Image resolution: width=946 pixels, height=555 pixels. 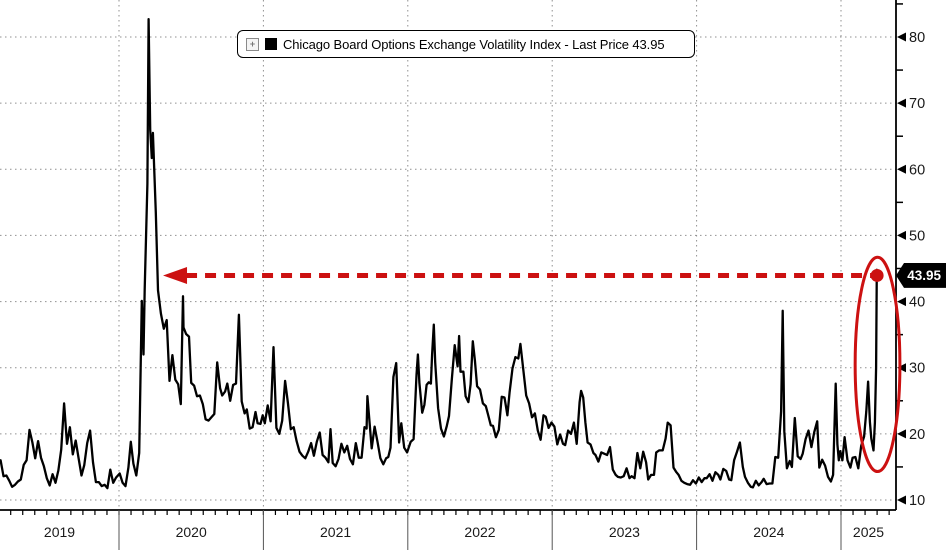 What do you see at coordinates (335, 532) in the screenshot?
I see `x-axis-label-2021: 2021` at bounding box center [335, 532].